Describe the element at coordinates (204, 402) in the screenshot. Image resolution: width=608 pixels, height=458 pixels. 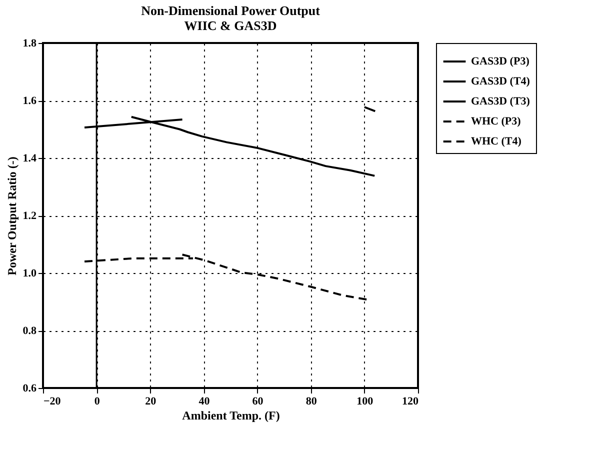
I see `x-tick-label: 40` at that location.